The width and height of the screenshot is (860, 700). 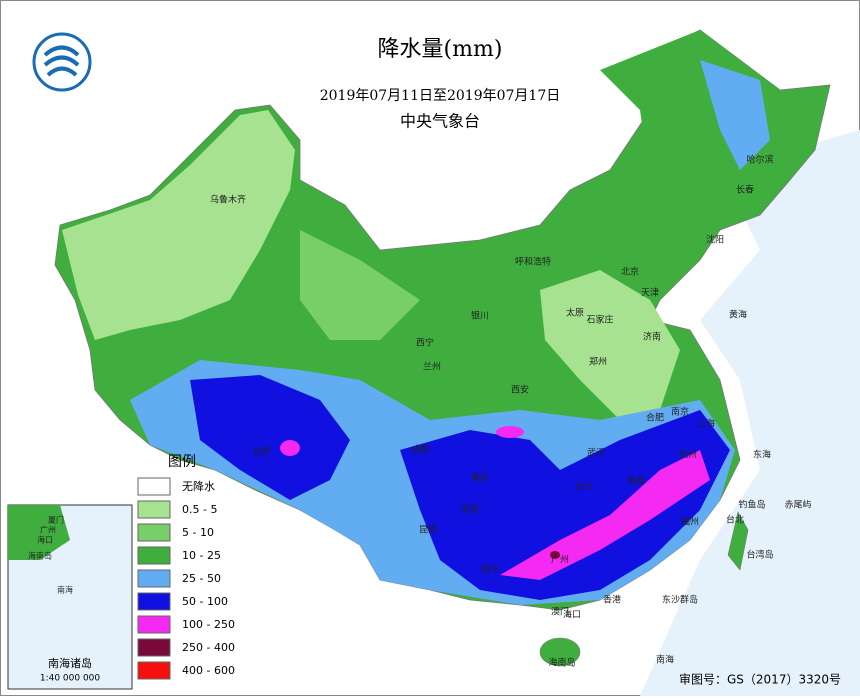 I want to click on place-label: 北京, so click(x=630, y=272).